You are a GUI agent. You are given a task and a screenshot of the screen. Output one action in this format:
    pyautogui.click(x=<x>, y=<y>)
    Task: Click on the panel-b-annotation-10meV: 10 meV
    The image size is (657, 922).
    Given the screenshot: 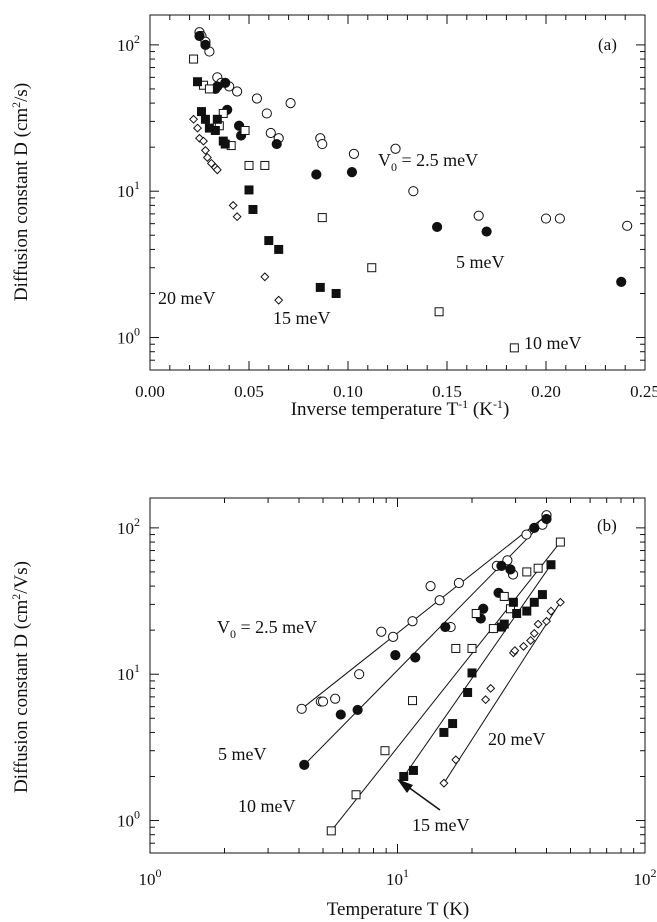 What is the action you would take?
    pyautogui.click(x=267, y=806)
    